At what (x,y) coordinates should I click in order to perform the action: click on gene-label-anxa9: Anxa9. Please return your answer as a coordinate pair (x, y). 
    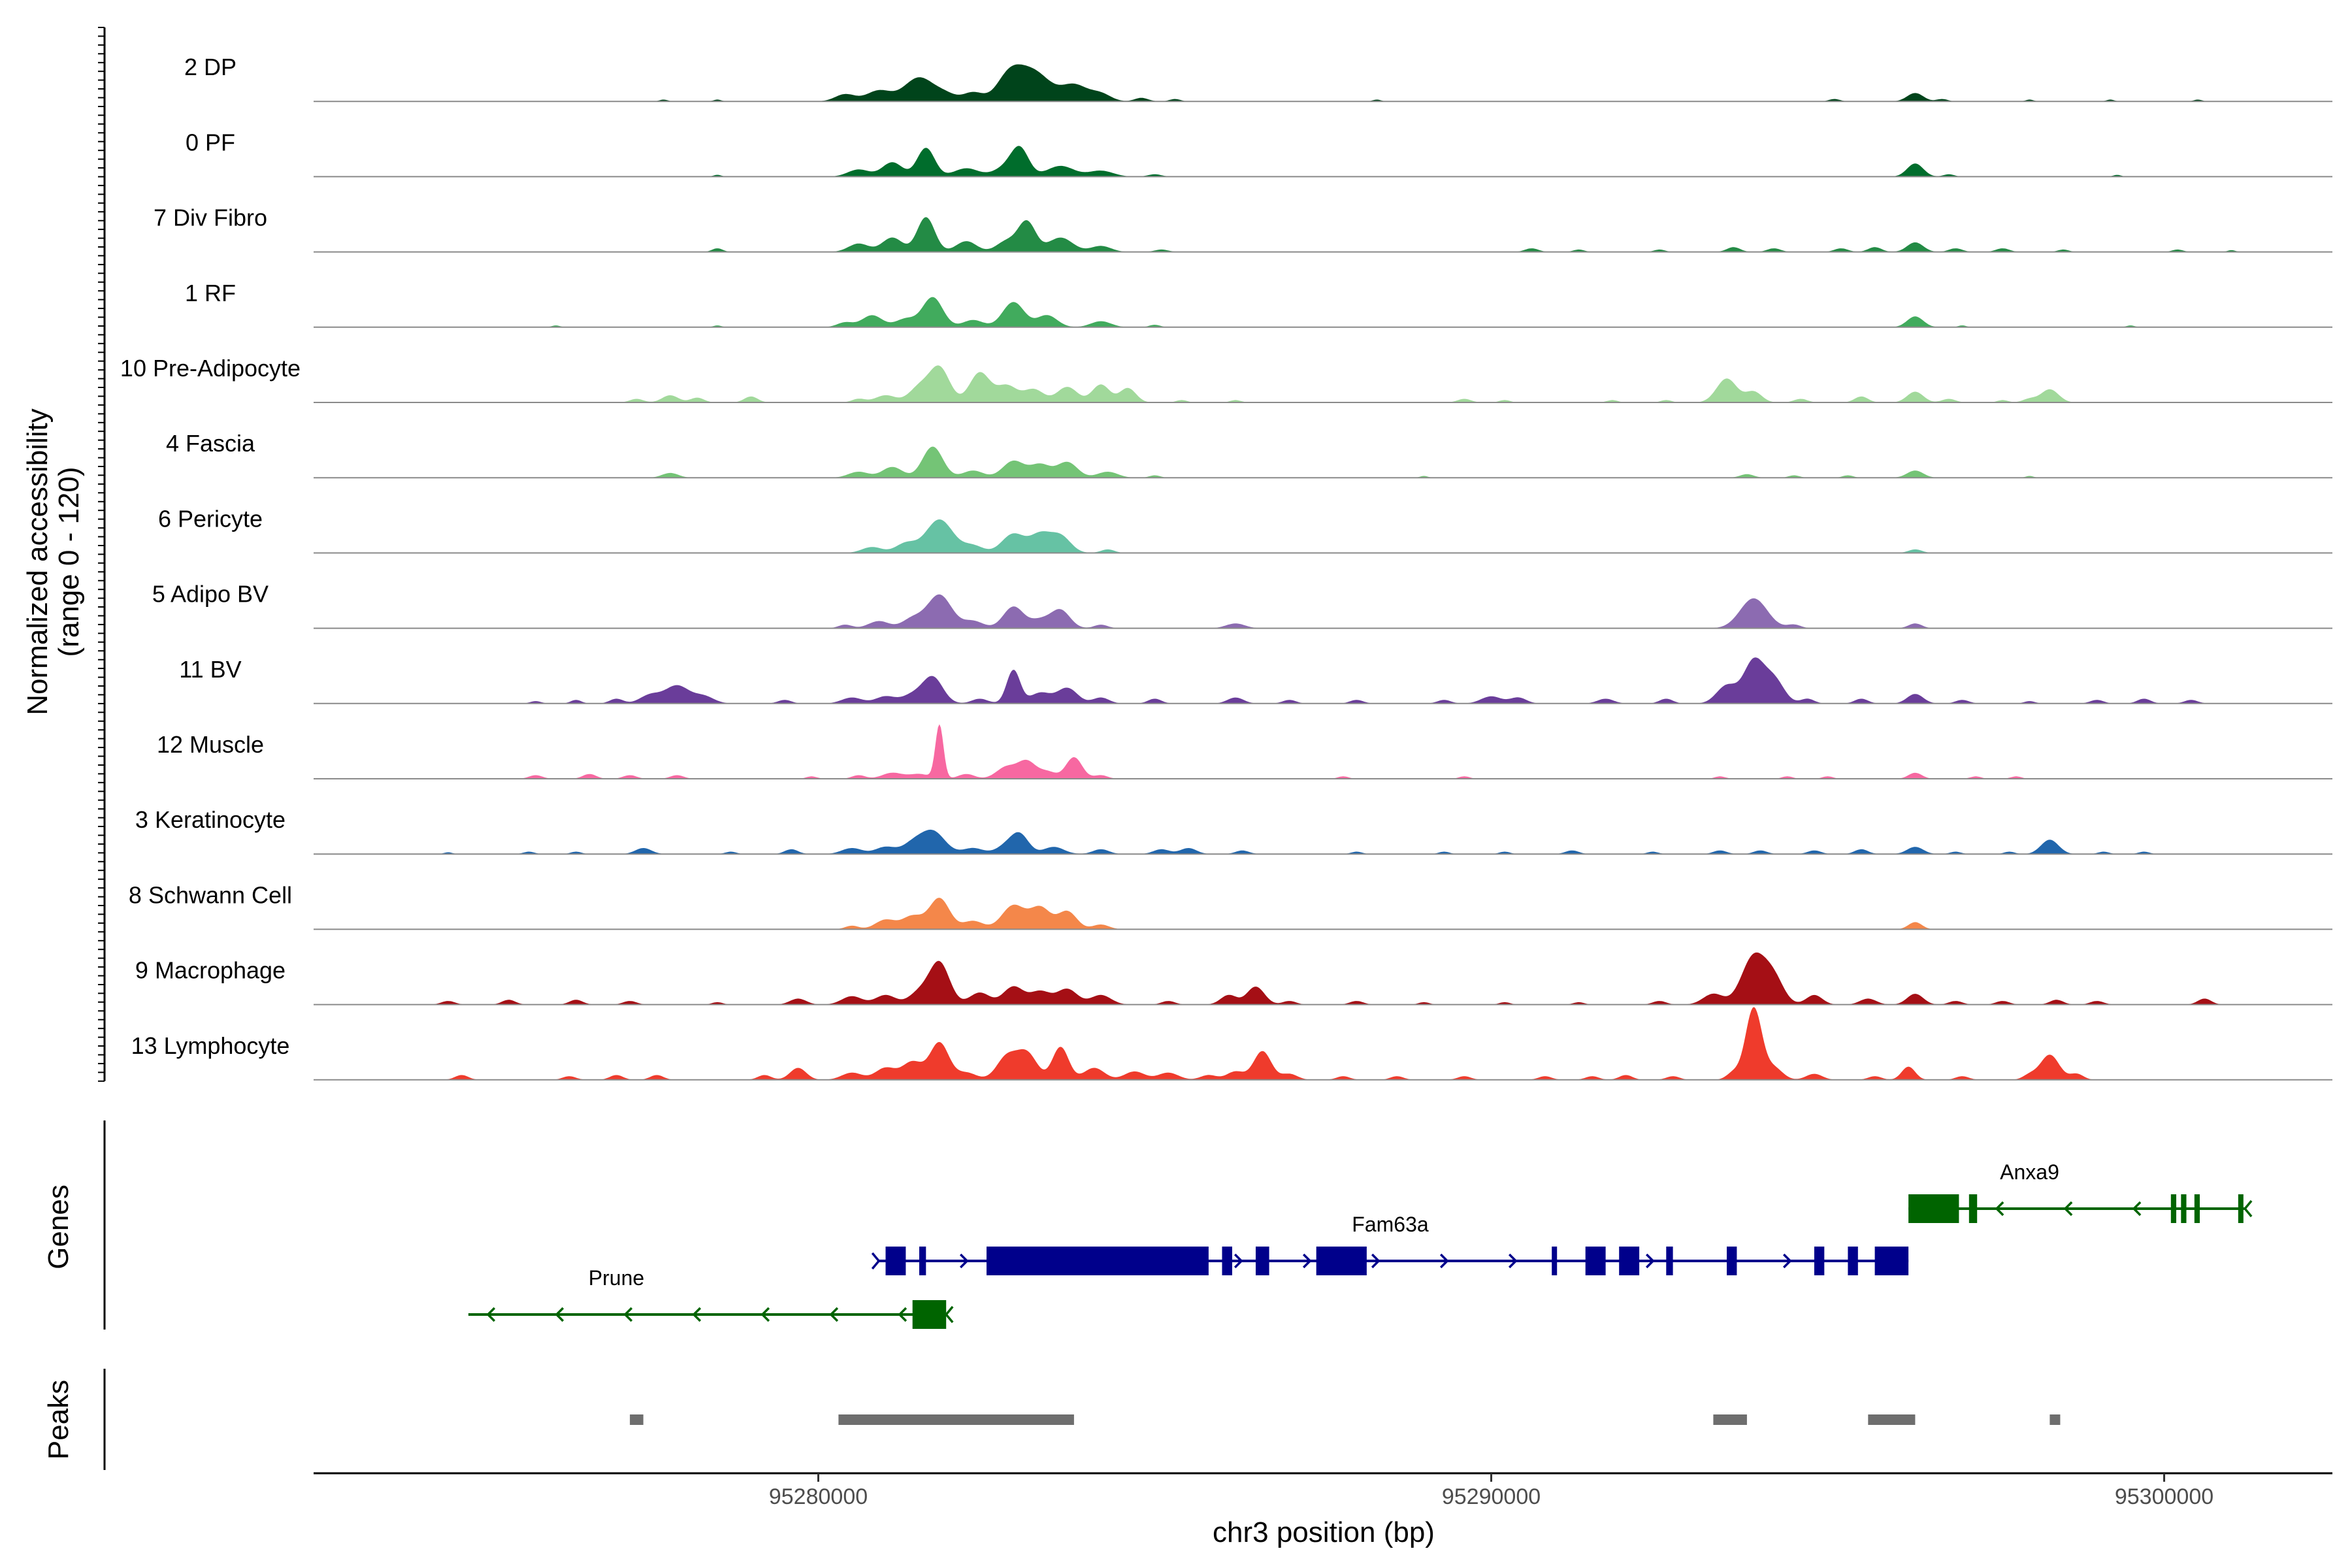
    Looking at the image, I should click on (2029, 1172).